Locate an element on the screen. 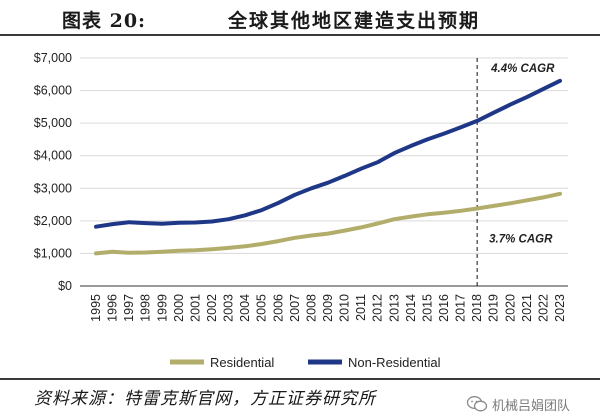 This screenshot has height=420, width=600. annotation-non-residential-cagr: 4.4% CAGR is located at coordinates (522, 69).